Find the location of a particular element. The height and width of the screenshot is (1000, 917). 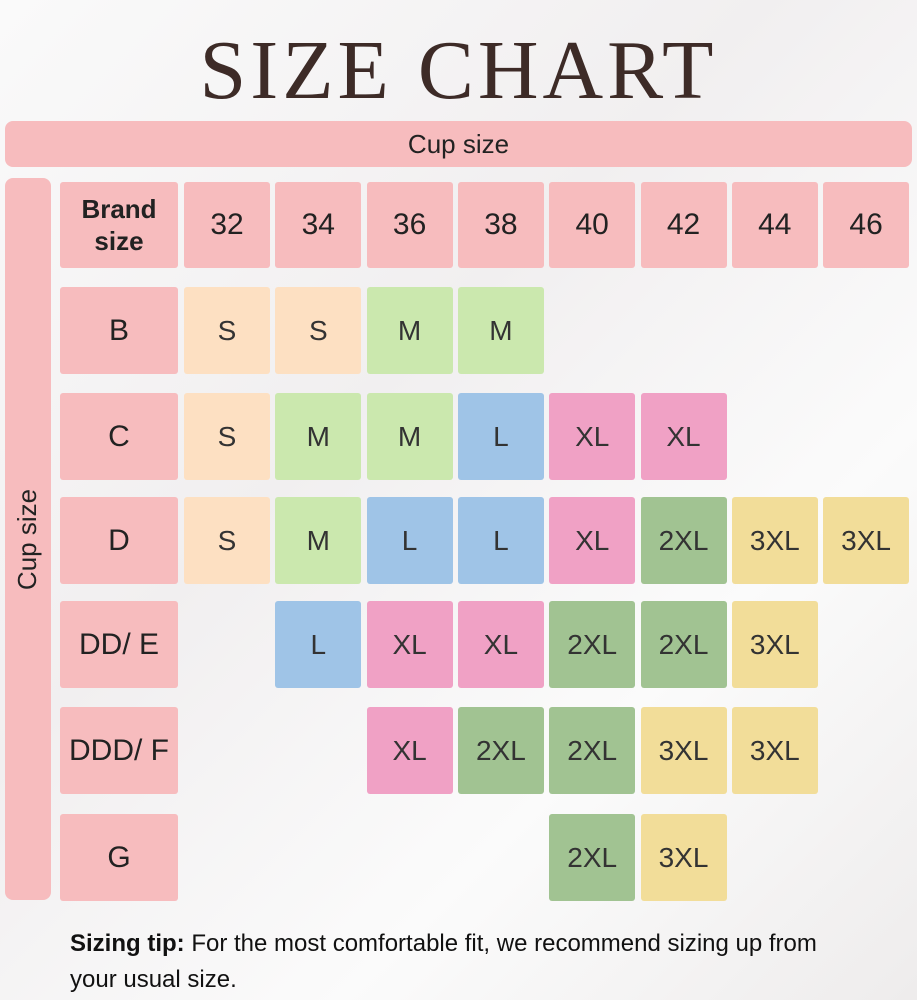

top-band: Cup size is located at coordinates (458, 144).